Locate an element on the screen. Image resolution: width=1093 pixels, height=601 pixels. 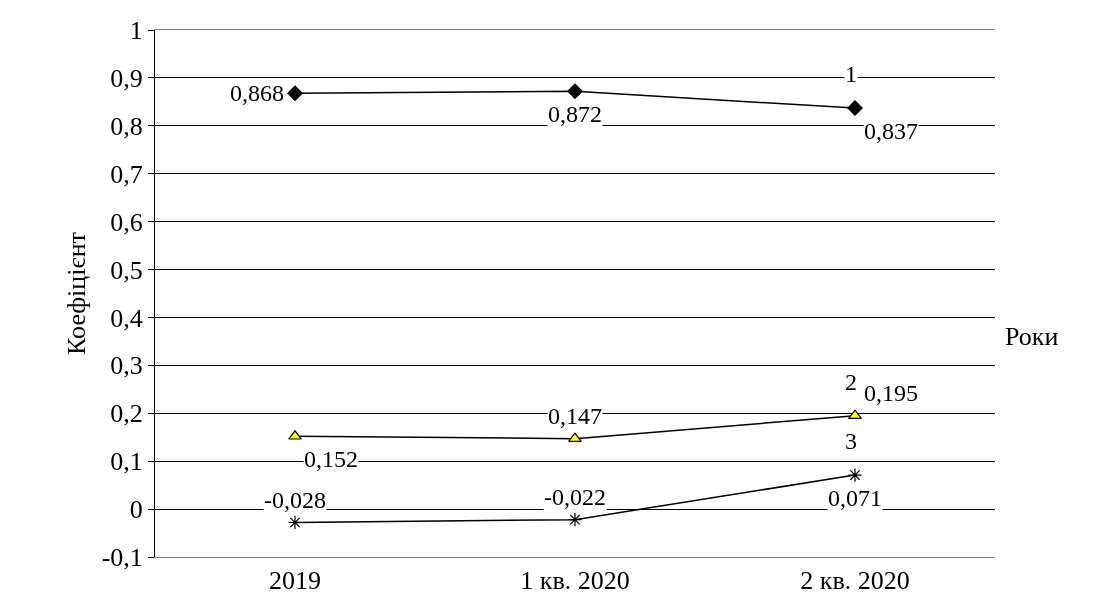
y-tick-label: 0,3 is located at coordinates (126, 366).